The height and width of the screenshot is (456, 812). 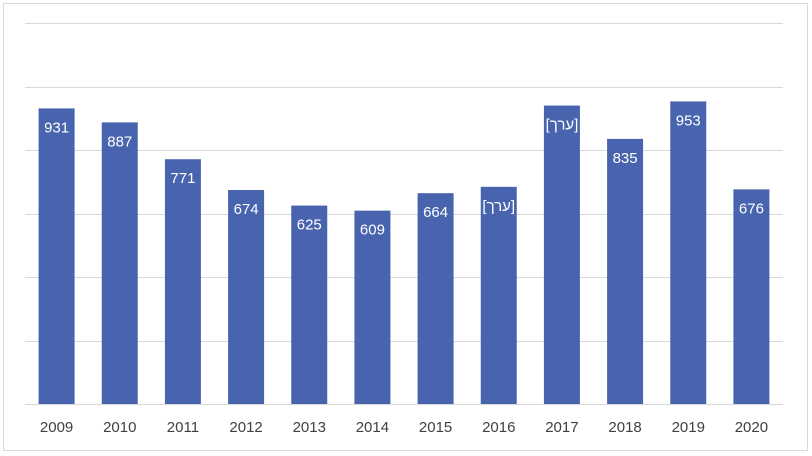 I want to click on x-tick-label-2020: 2020, so click(x=751, y=427).